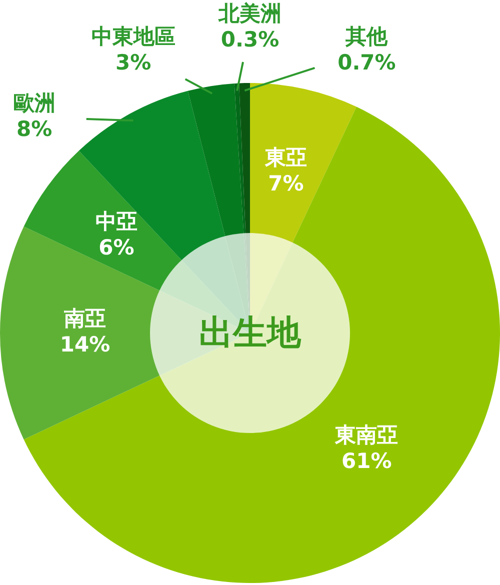  Describe the element at coordinates (285, 157) in the screenshot. I see `slice-label: 東亞` at that location.